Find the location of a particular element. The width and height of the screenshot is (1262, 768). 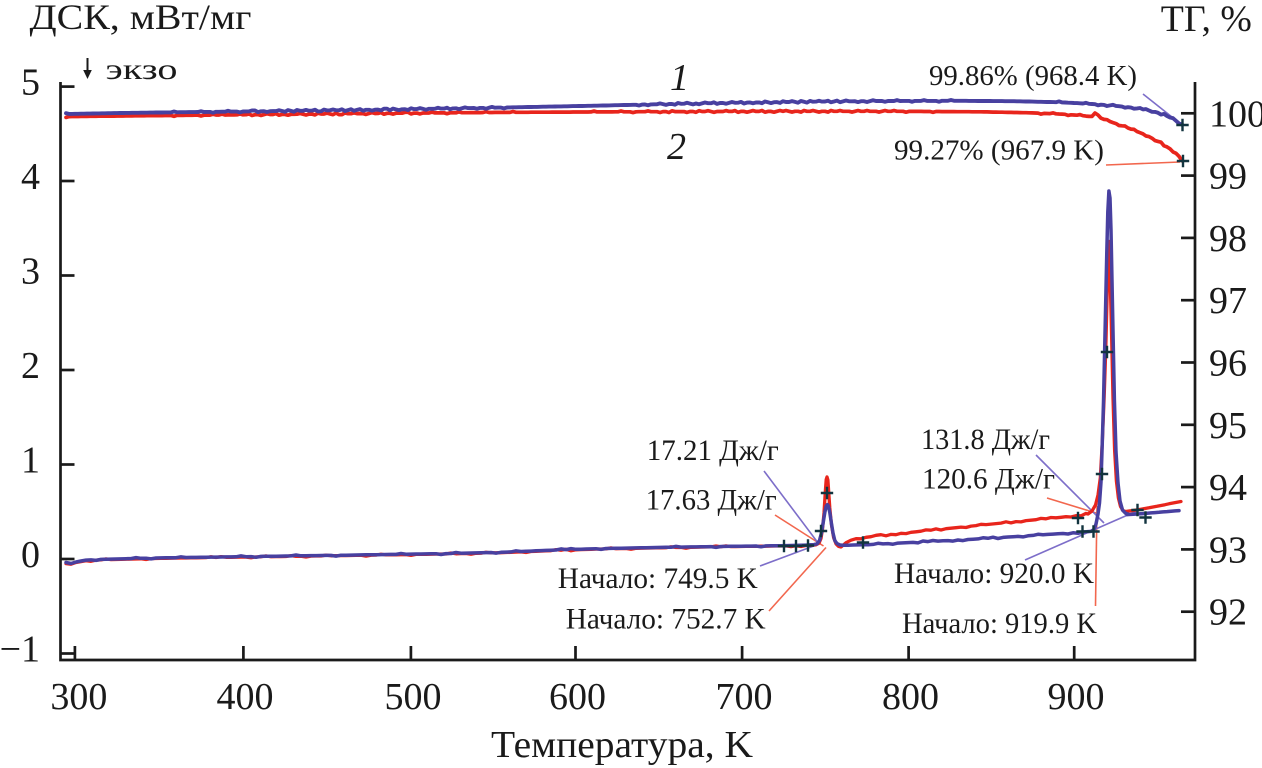

svg-text: −1 is located at coordinates (20, 649).